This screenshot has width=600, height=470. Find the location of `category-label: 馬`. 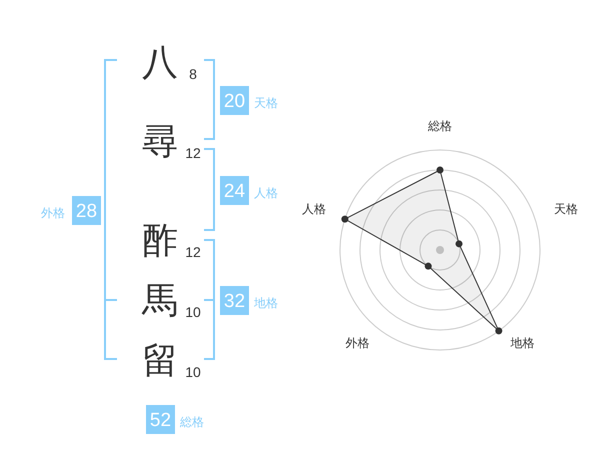

category-label: 馬 is located at coordinates (159, 300).